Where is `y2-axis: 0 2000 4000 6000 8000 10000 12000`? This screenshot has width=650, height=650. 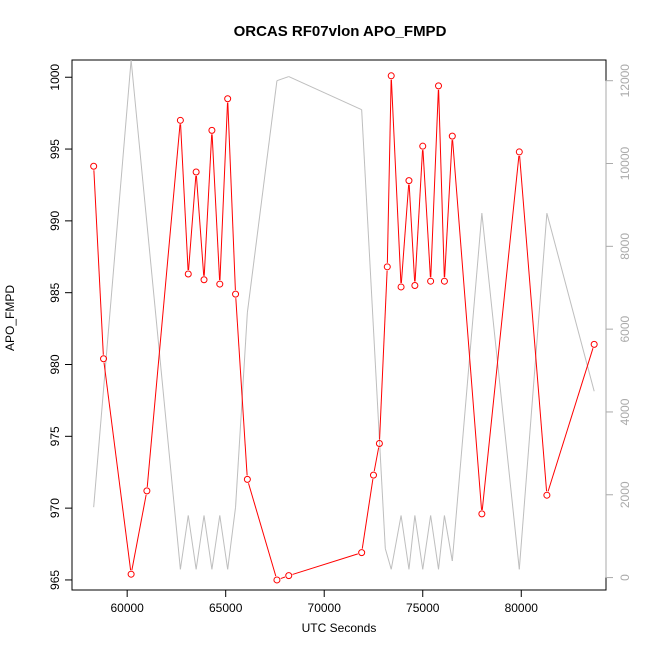
y2-axis: 0 2000 4000 6000 8000 10000 12000 is located at coordinates (618, 322).